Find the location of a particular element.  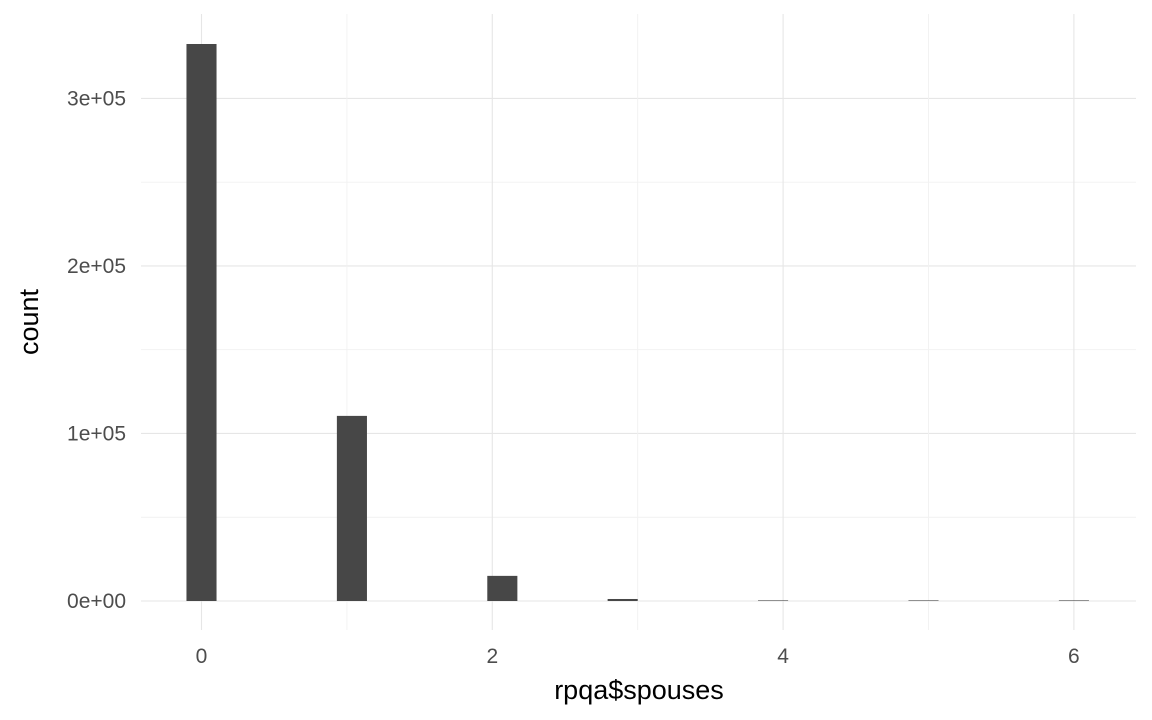

y-tick-label: 3e+05 is located at coordinates (96, 98).